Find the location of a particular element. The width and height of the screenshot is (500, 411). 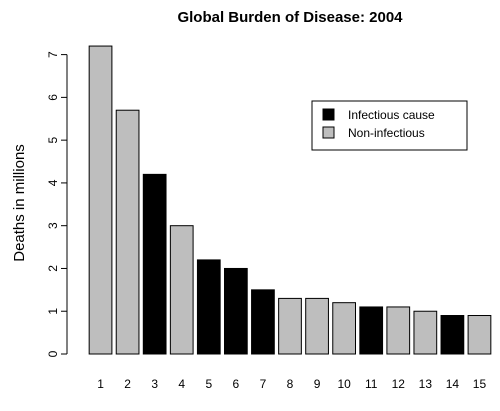

x-tick-label: 10 is located at coordinates (344, 384).